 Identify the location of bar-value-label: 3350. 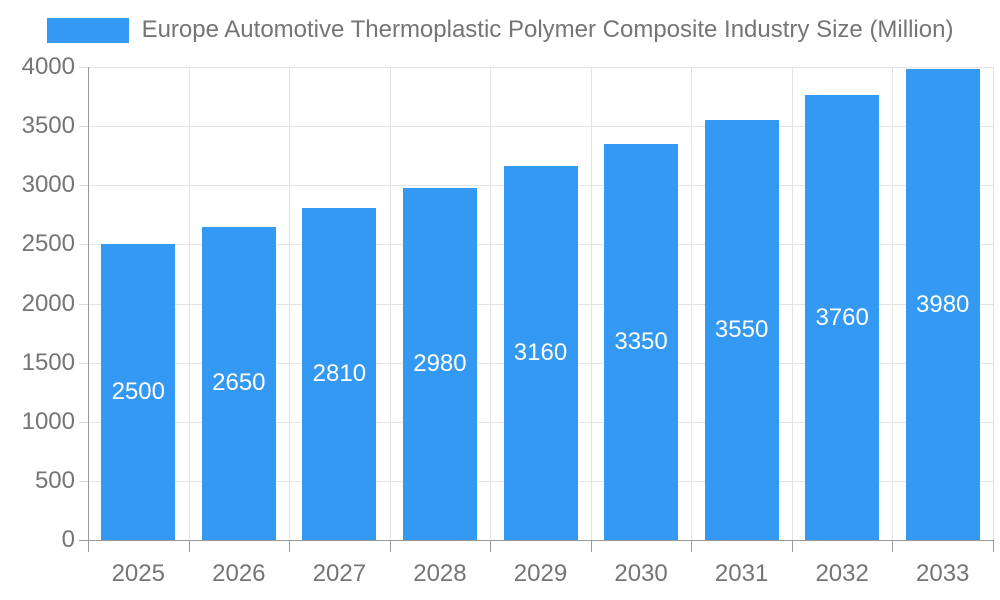
(641, 341).